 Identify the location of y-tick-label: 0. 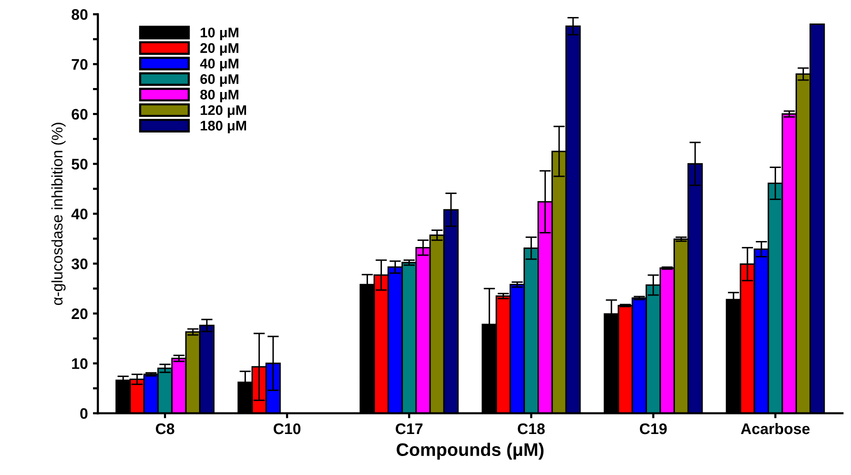
(84, 413).